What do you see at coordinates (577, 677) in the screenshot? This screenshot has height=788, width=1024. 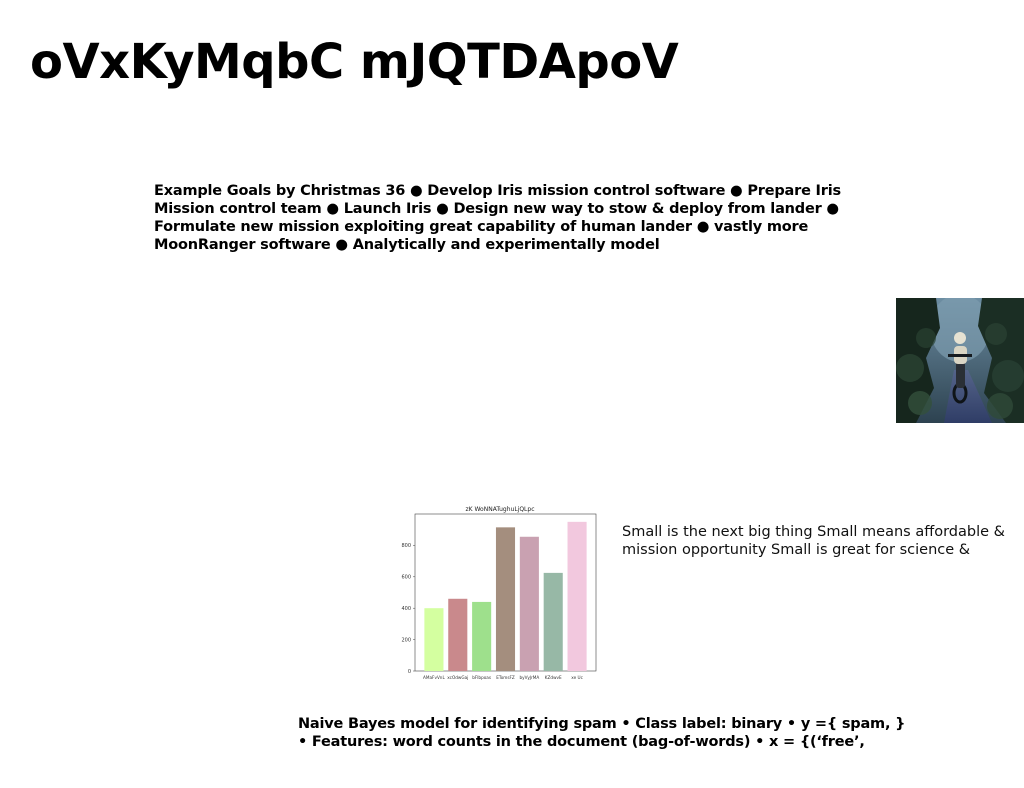 I see `x-tick-label: xe Uc` at bounding box center [577, 677].